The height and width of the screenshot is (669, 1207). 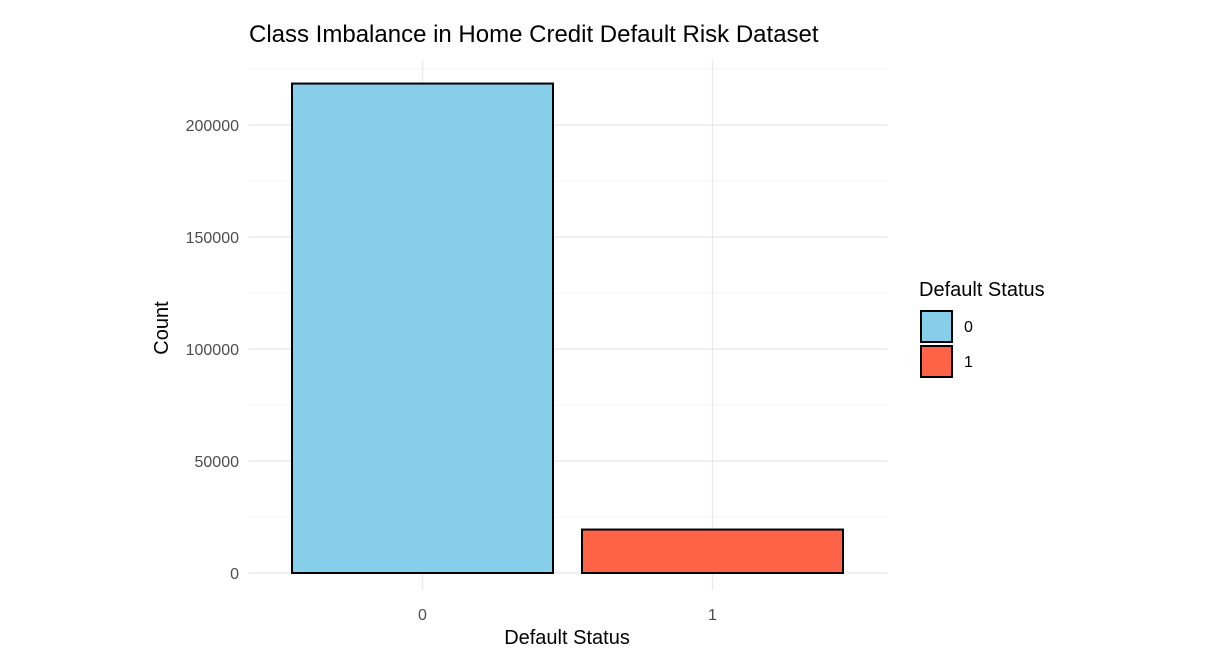 I want to click on legend: Default Status 01, so click(x=982, y=328).